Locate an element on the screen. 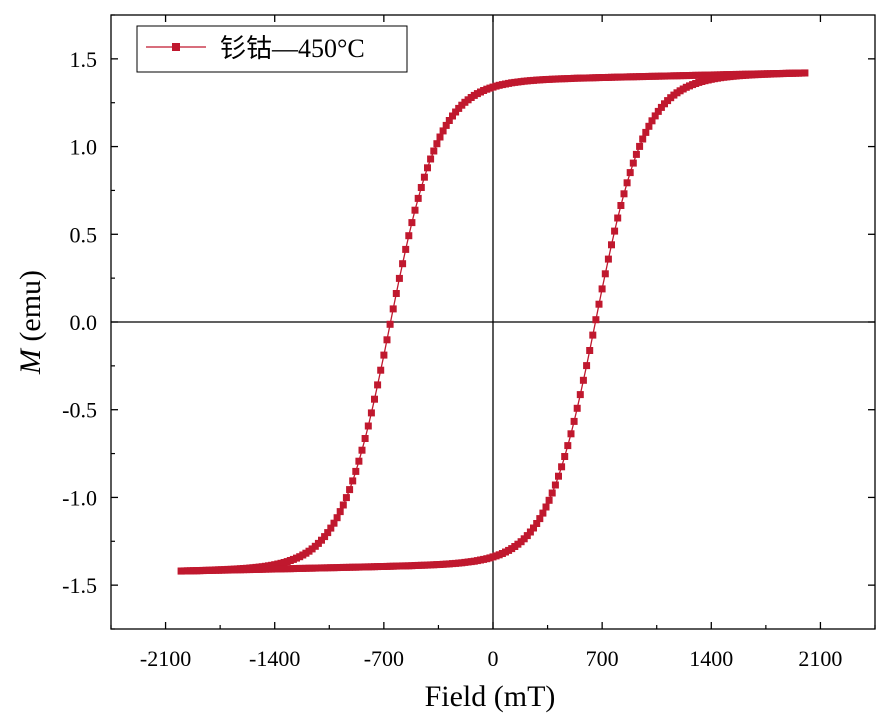 The image size is (895, 721). y-tick-label: 1.0 is located at coordinates (84, 147).